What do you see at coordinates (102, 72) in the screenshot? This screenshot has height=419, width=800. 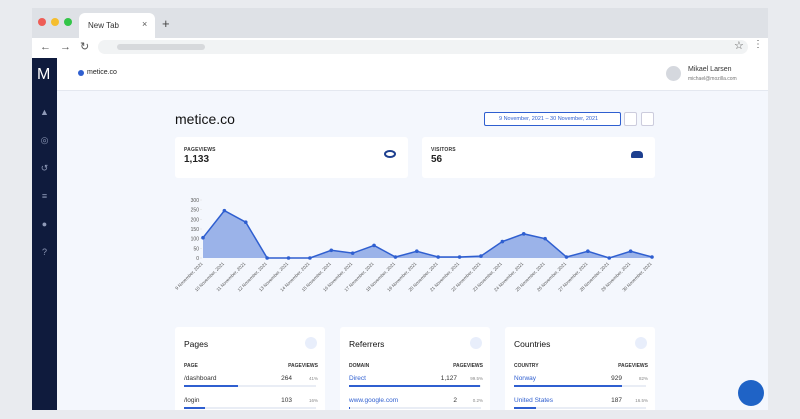 I see `site-selector: metice.co` at bounding box center [102, 72].